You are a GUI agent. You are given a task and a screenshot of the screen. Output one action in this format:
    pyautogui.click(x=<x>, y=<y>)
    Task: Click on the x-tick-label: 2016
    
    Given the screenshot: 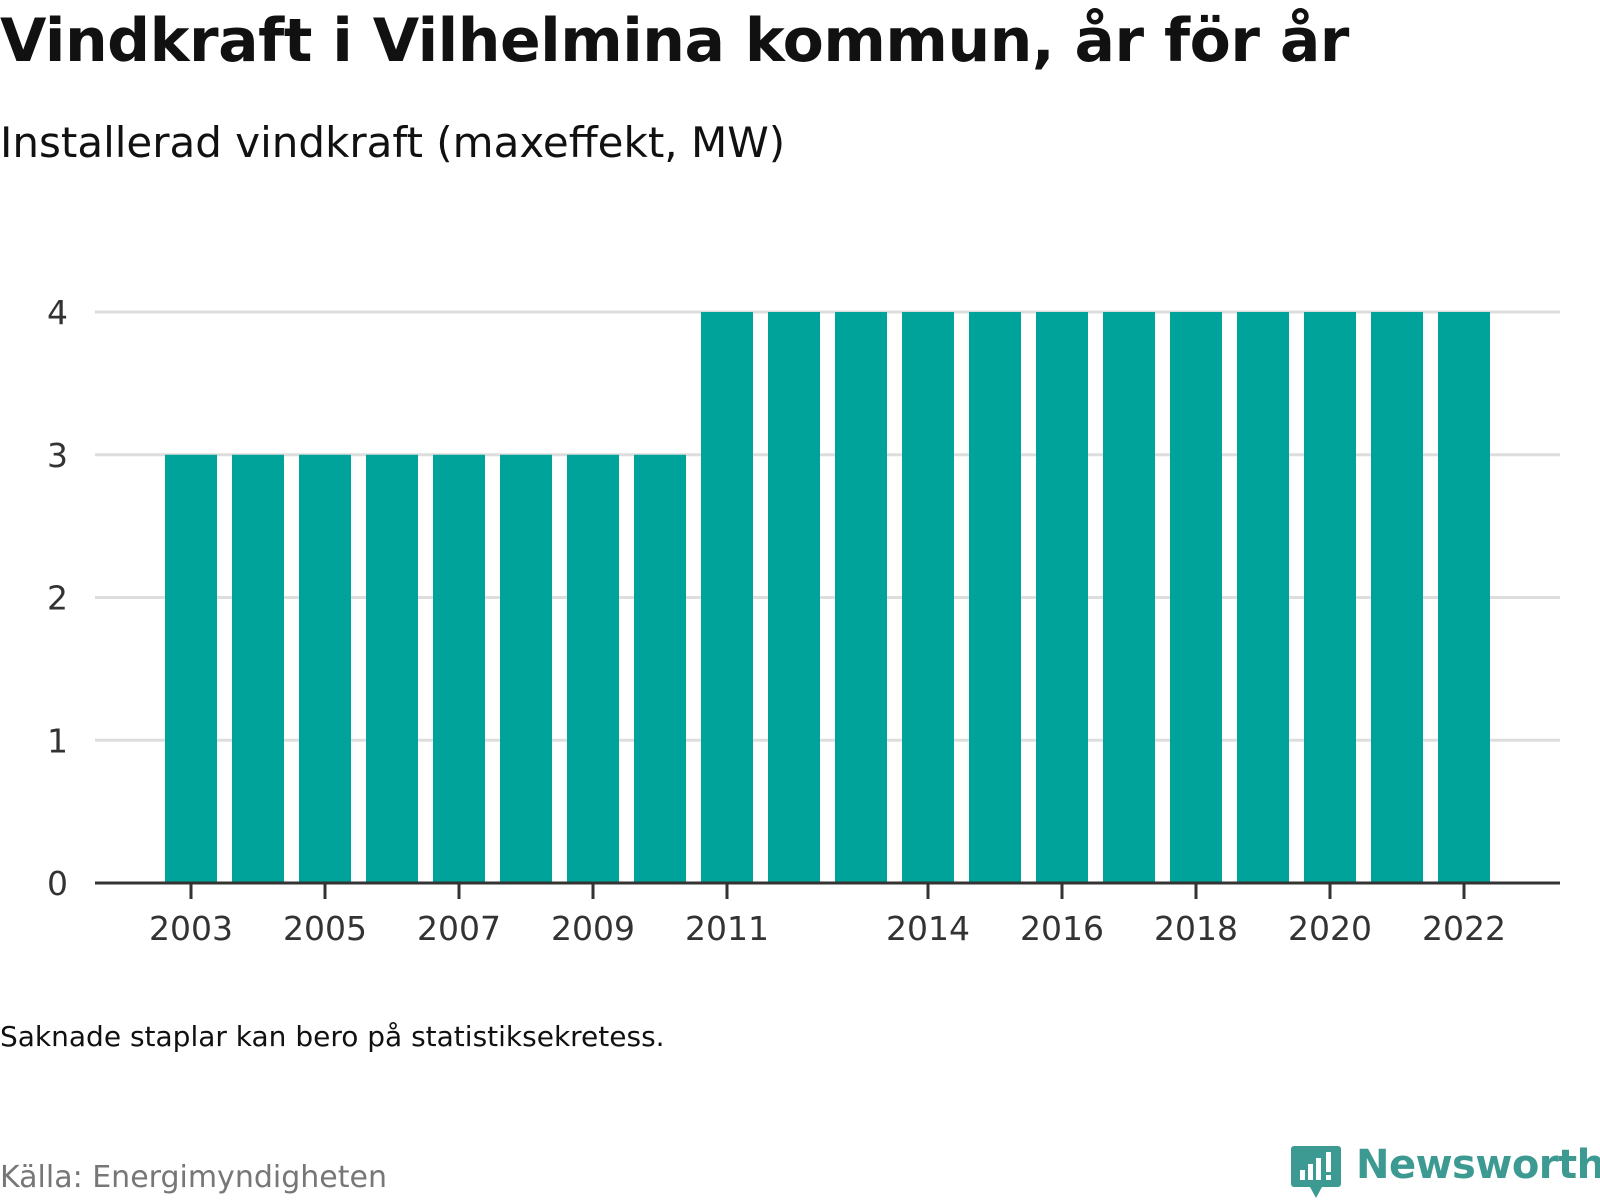 What is the action you would take?
    pyautogui.click(x=1062, y=928)
    